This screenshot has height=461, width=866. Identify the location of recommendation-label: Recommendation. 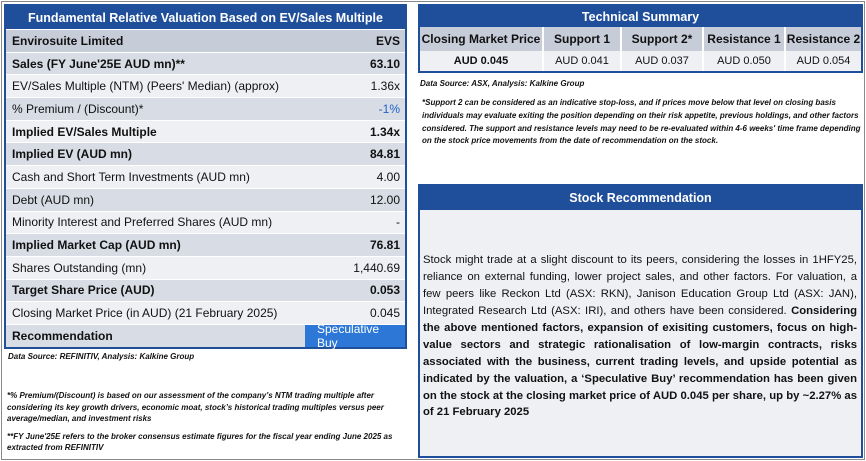
(62, 335).